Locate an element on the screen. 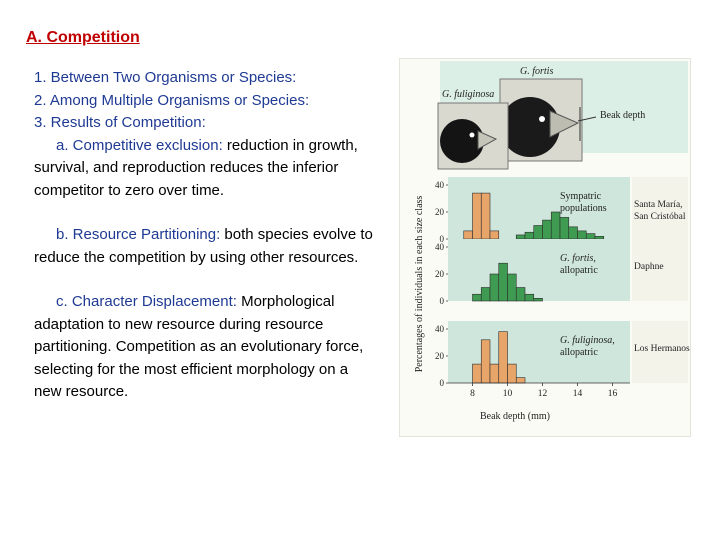 Image resolution: width=720 pixels, height=540 pixels. panel-label-line-1: Sympatric is located at coordinates (581, 196).